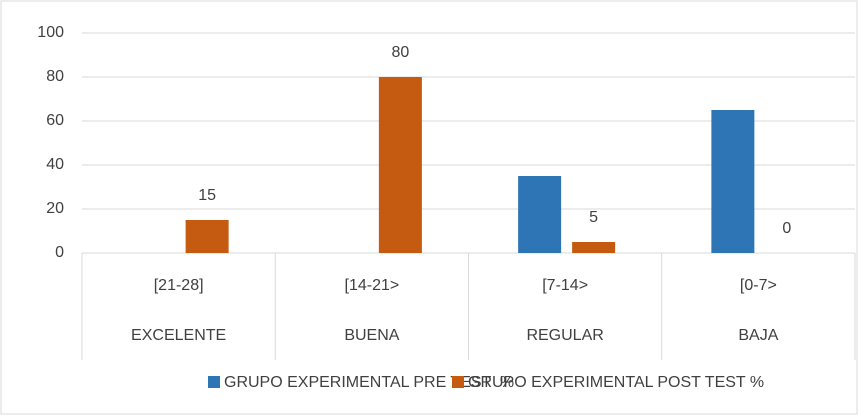  What do you see at coordinates (372, 285) in the screenshot?
I see `x-tick-label: [14-21>` at bounding box center [372, 285].